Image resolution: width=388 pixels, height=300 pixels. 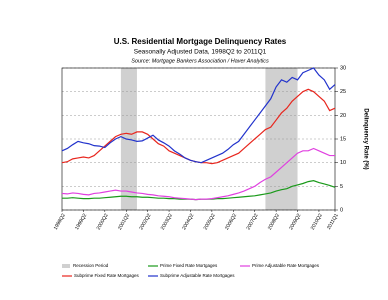 I want to click on x-tick-label: 2011Q1, so click(x=333, y=221).